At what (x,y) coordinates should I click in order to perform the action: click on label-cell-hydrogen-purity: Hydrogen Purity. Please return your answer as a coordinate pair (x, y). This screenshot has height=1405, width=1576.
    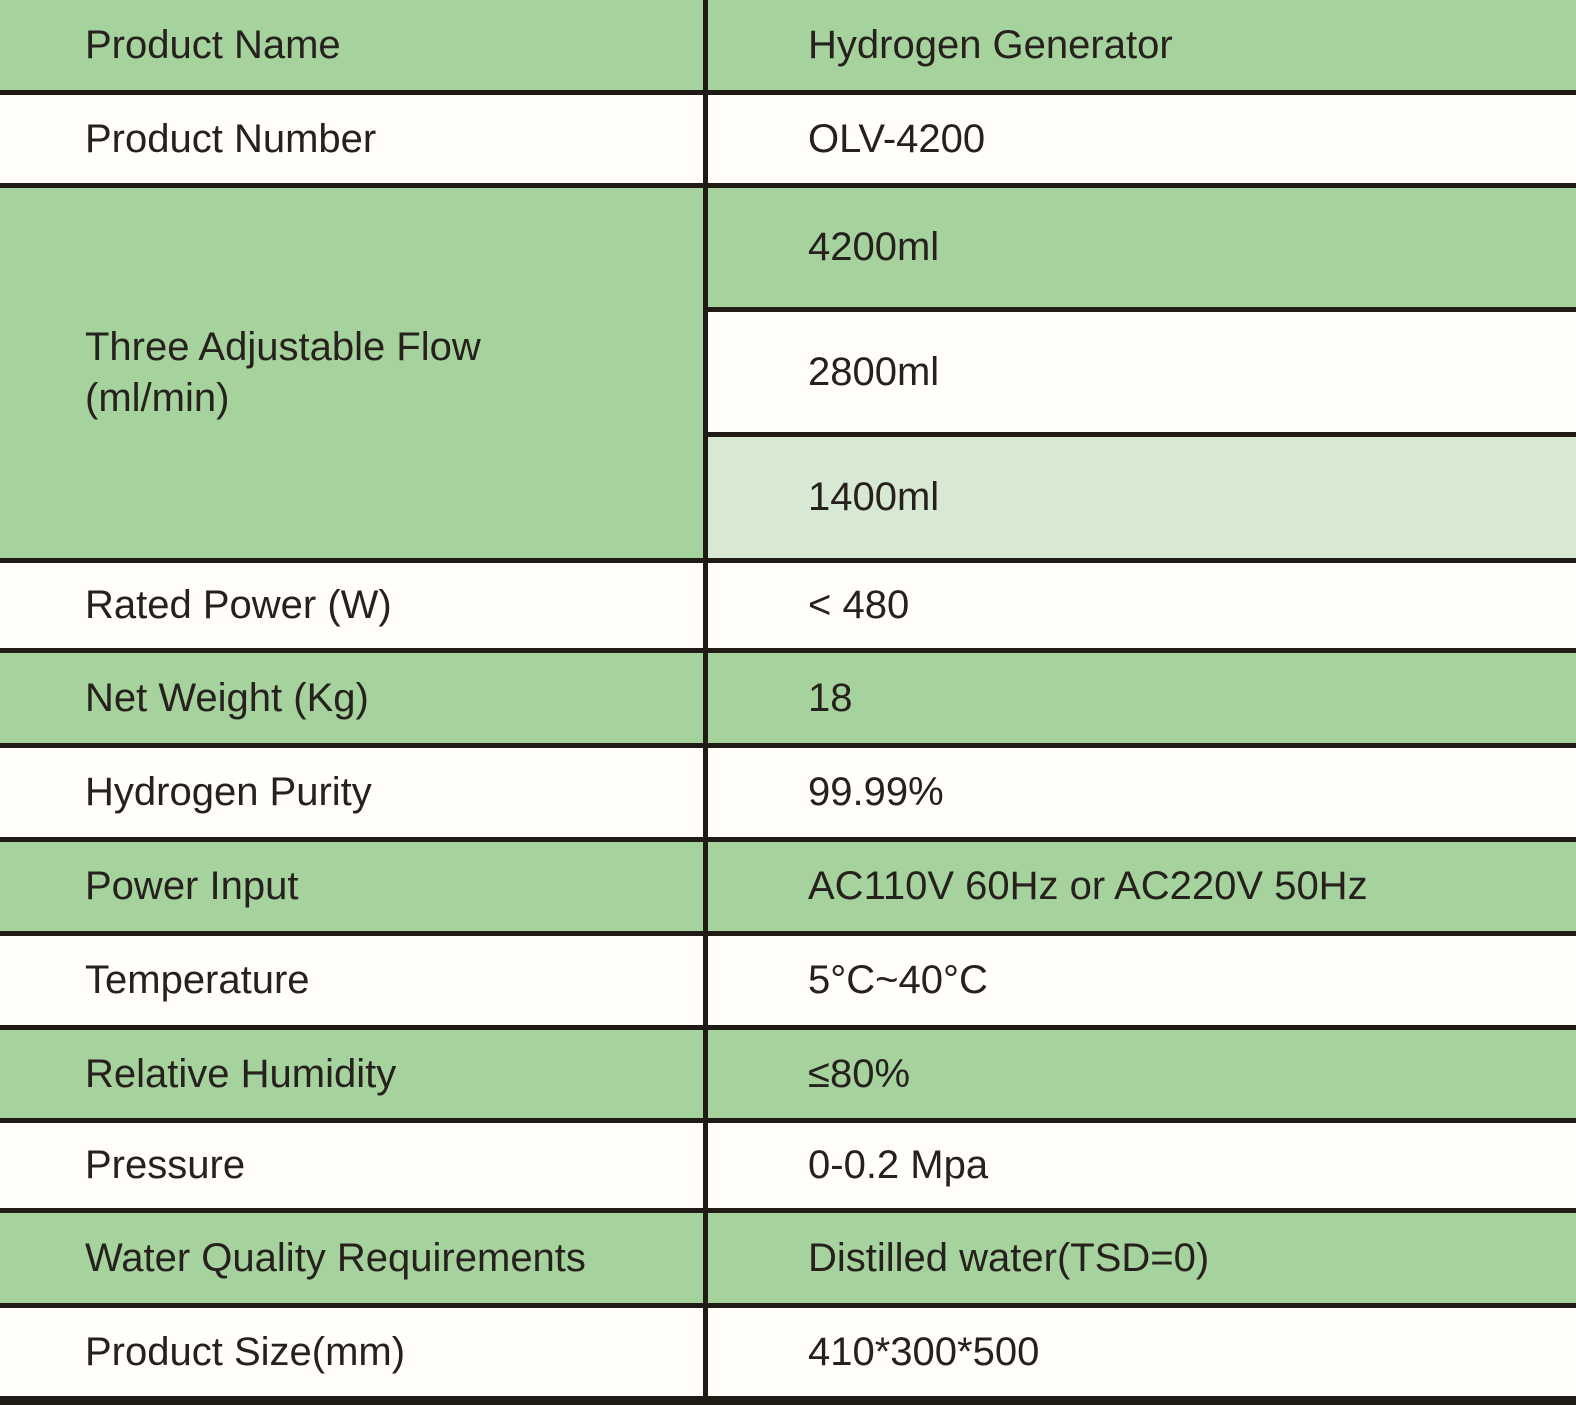
    Looking at the image, I should click on (351, 792).